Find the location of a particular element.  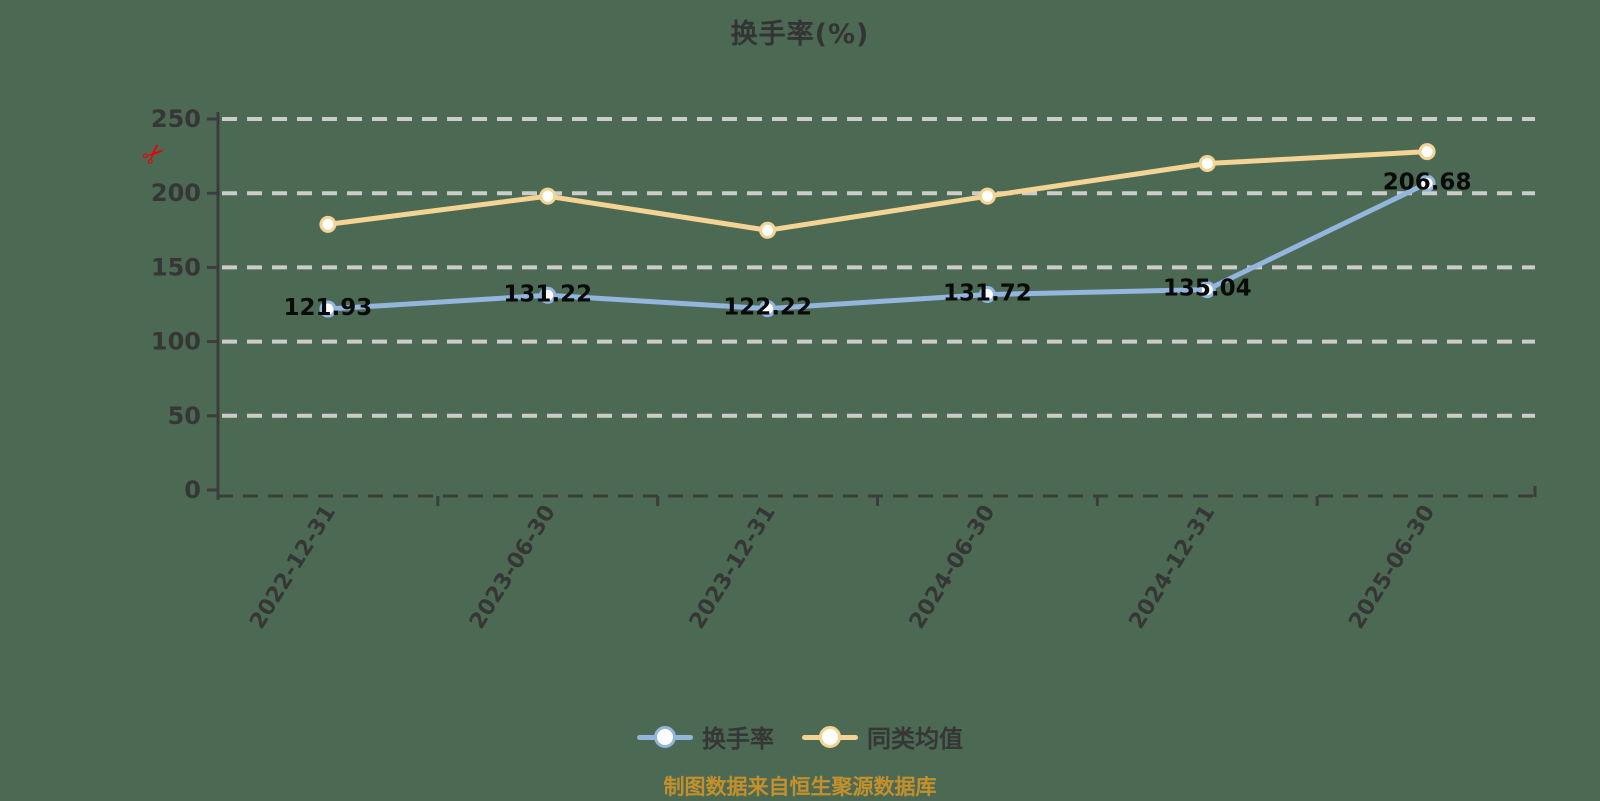

x-tick-label: 2024-12-31 is located at coordinates (1173, 567).